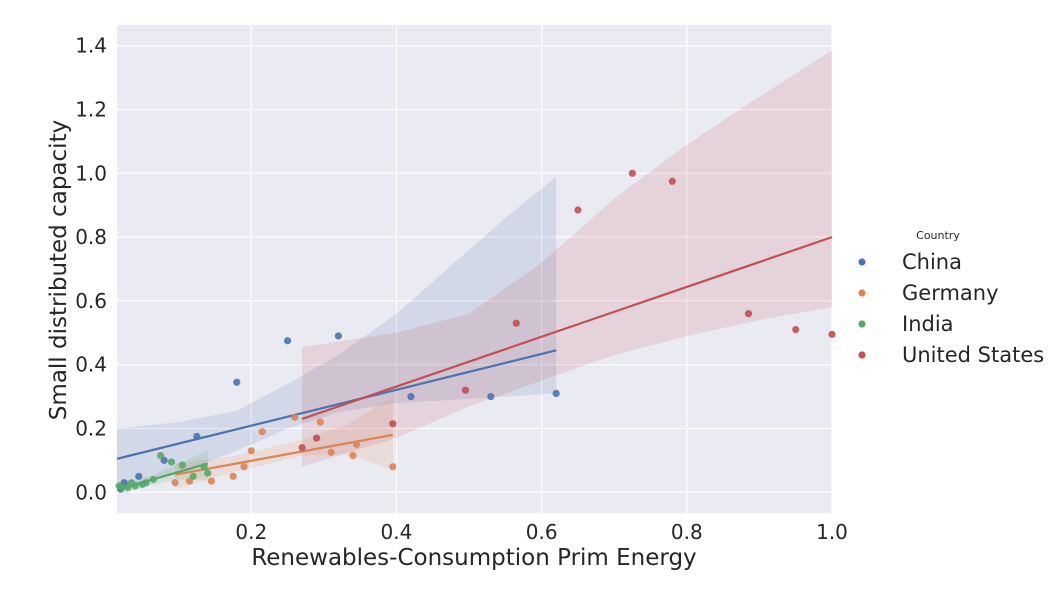 The image size is (1053, 595). Describe the element at coordinates (91, 173) in the screenshot. I see `y-tick-label: 1.0` at that location.